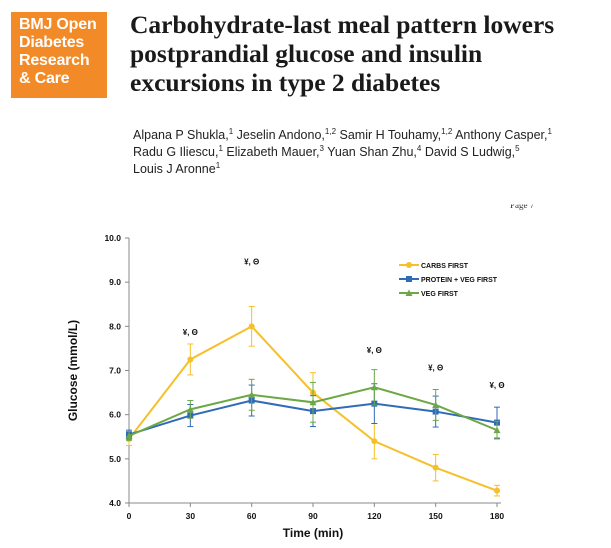  I want to click on x-tick-label: 0, so click(129, 516).